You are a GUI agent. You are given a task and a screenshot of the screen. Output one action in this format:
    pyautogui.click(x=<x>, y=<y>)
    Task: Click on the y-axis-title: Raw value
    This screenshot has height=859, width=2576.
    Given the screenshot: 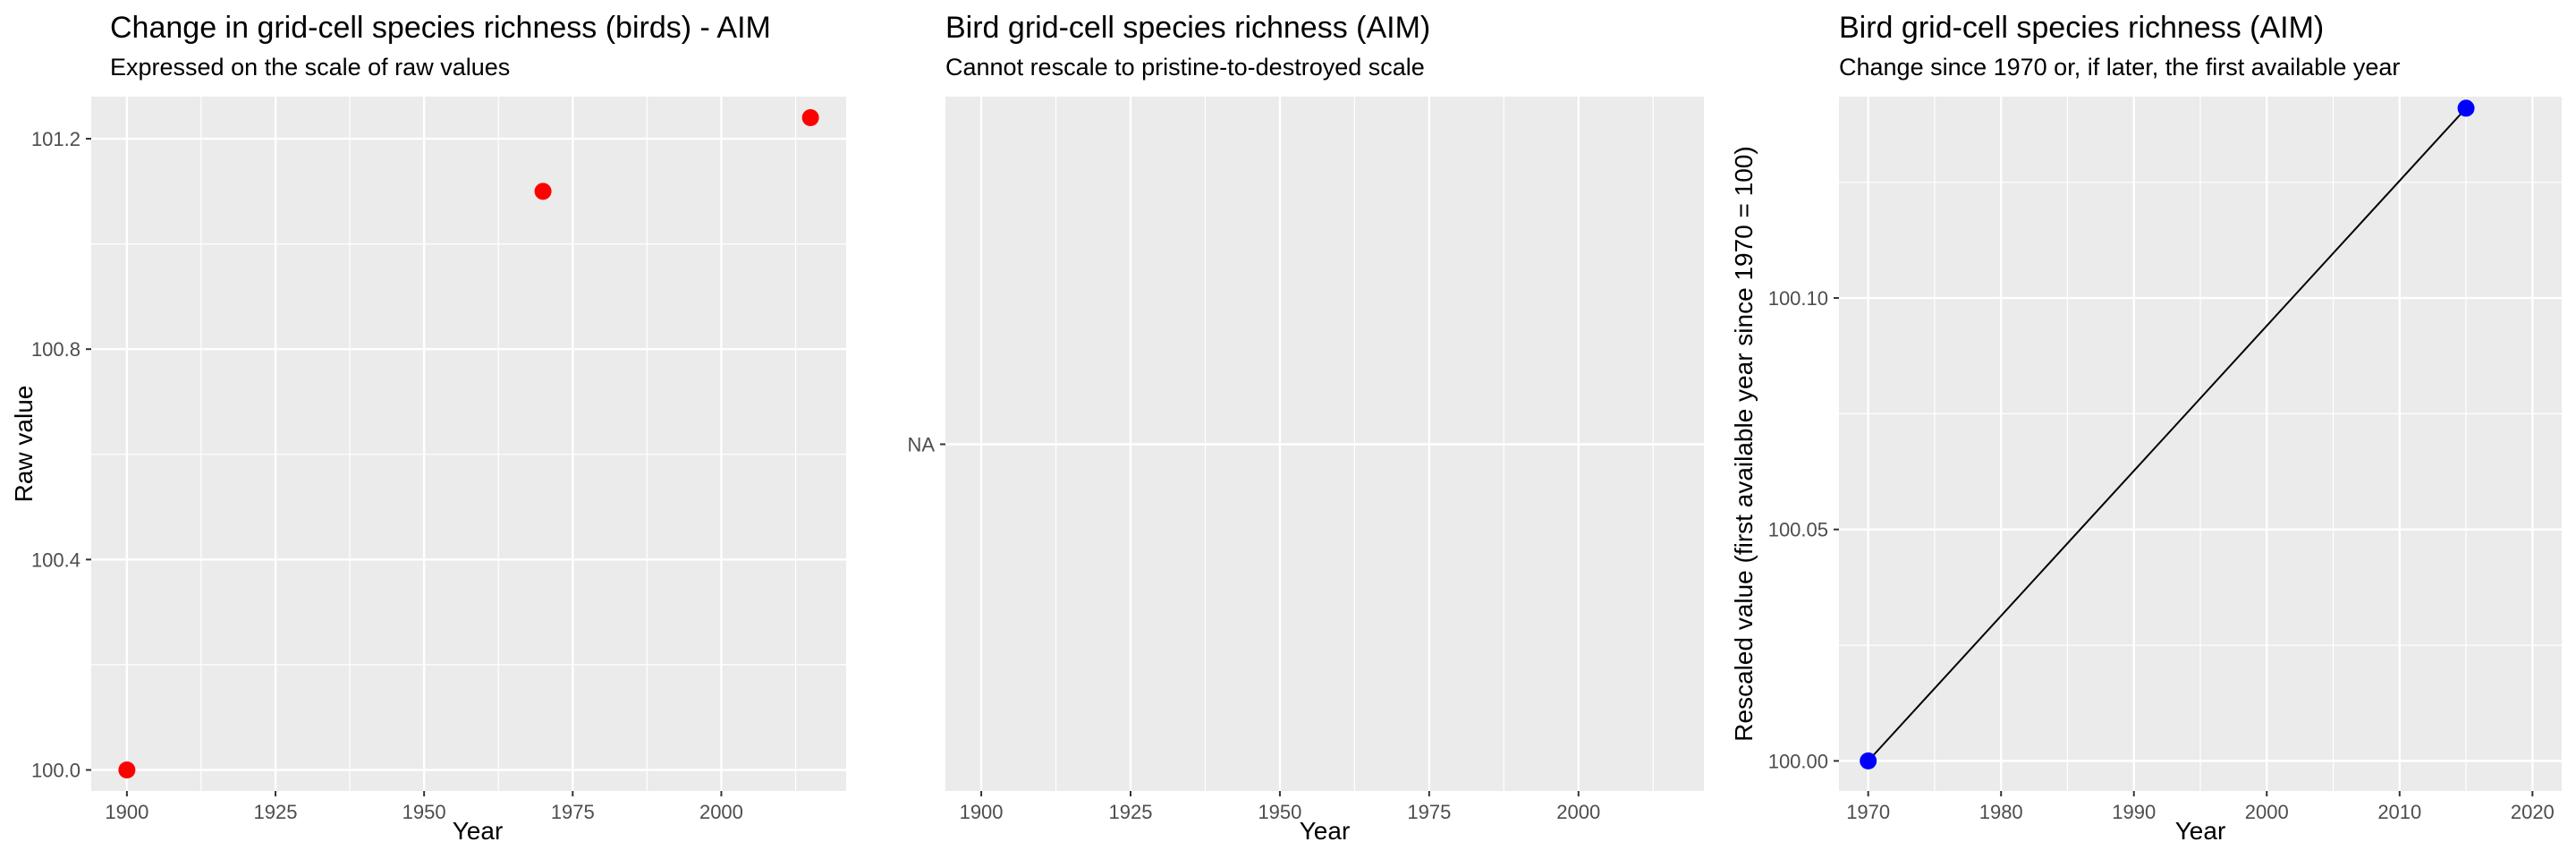 What is the action you would take?
    pyautogui.click(x=24, y=444)
    